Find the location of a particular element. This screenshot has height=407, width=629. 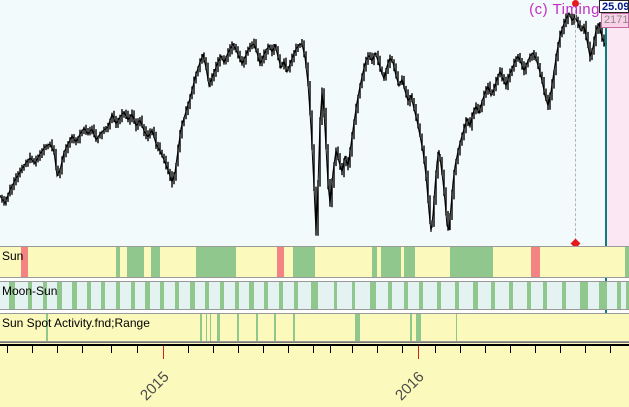

band-sun-spot-activity-label: Sun Spot Activity.fnd;Range is located at coordinates (76, 323).